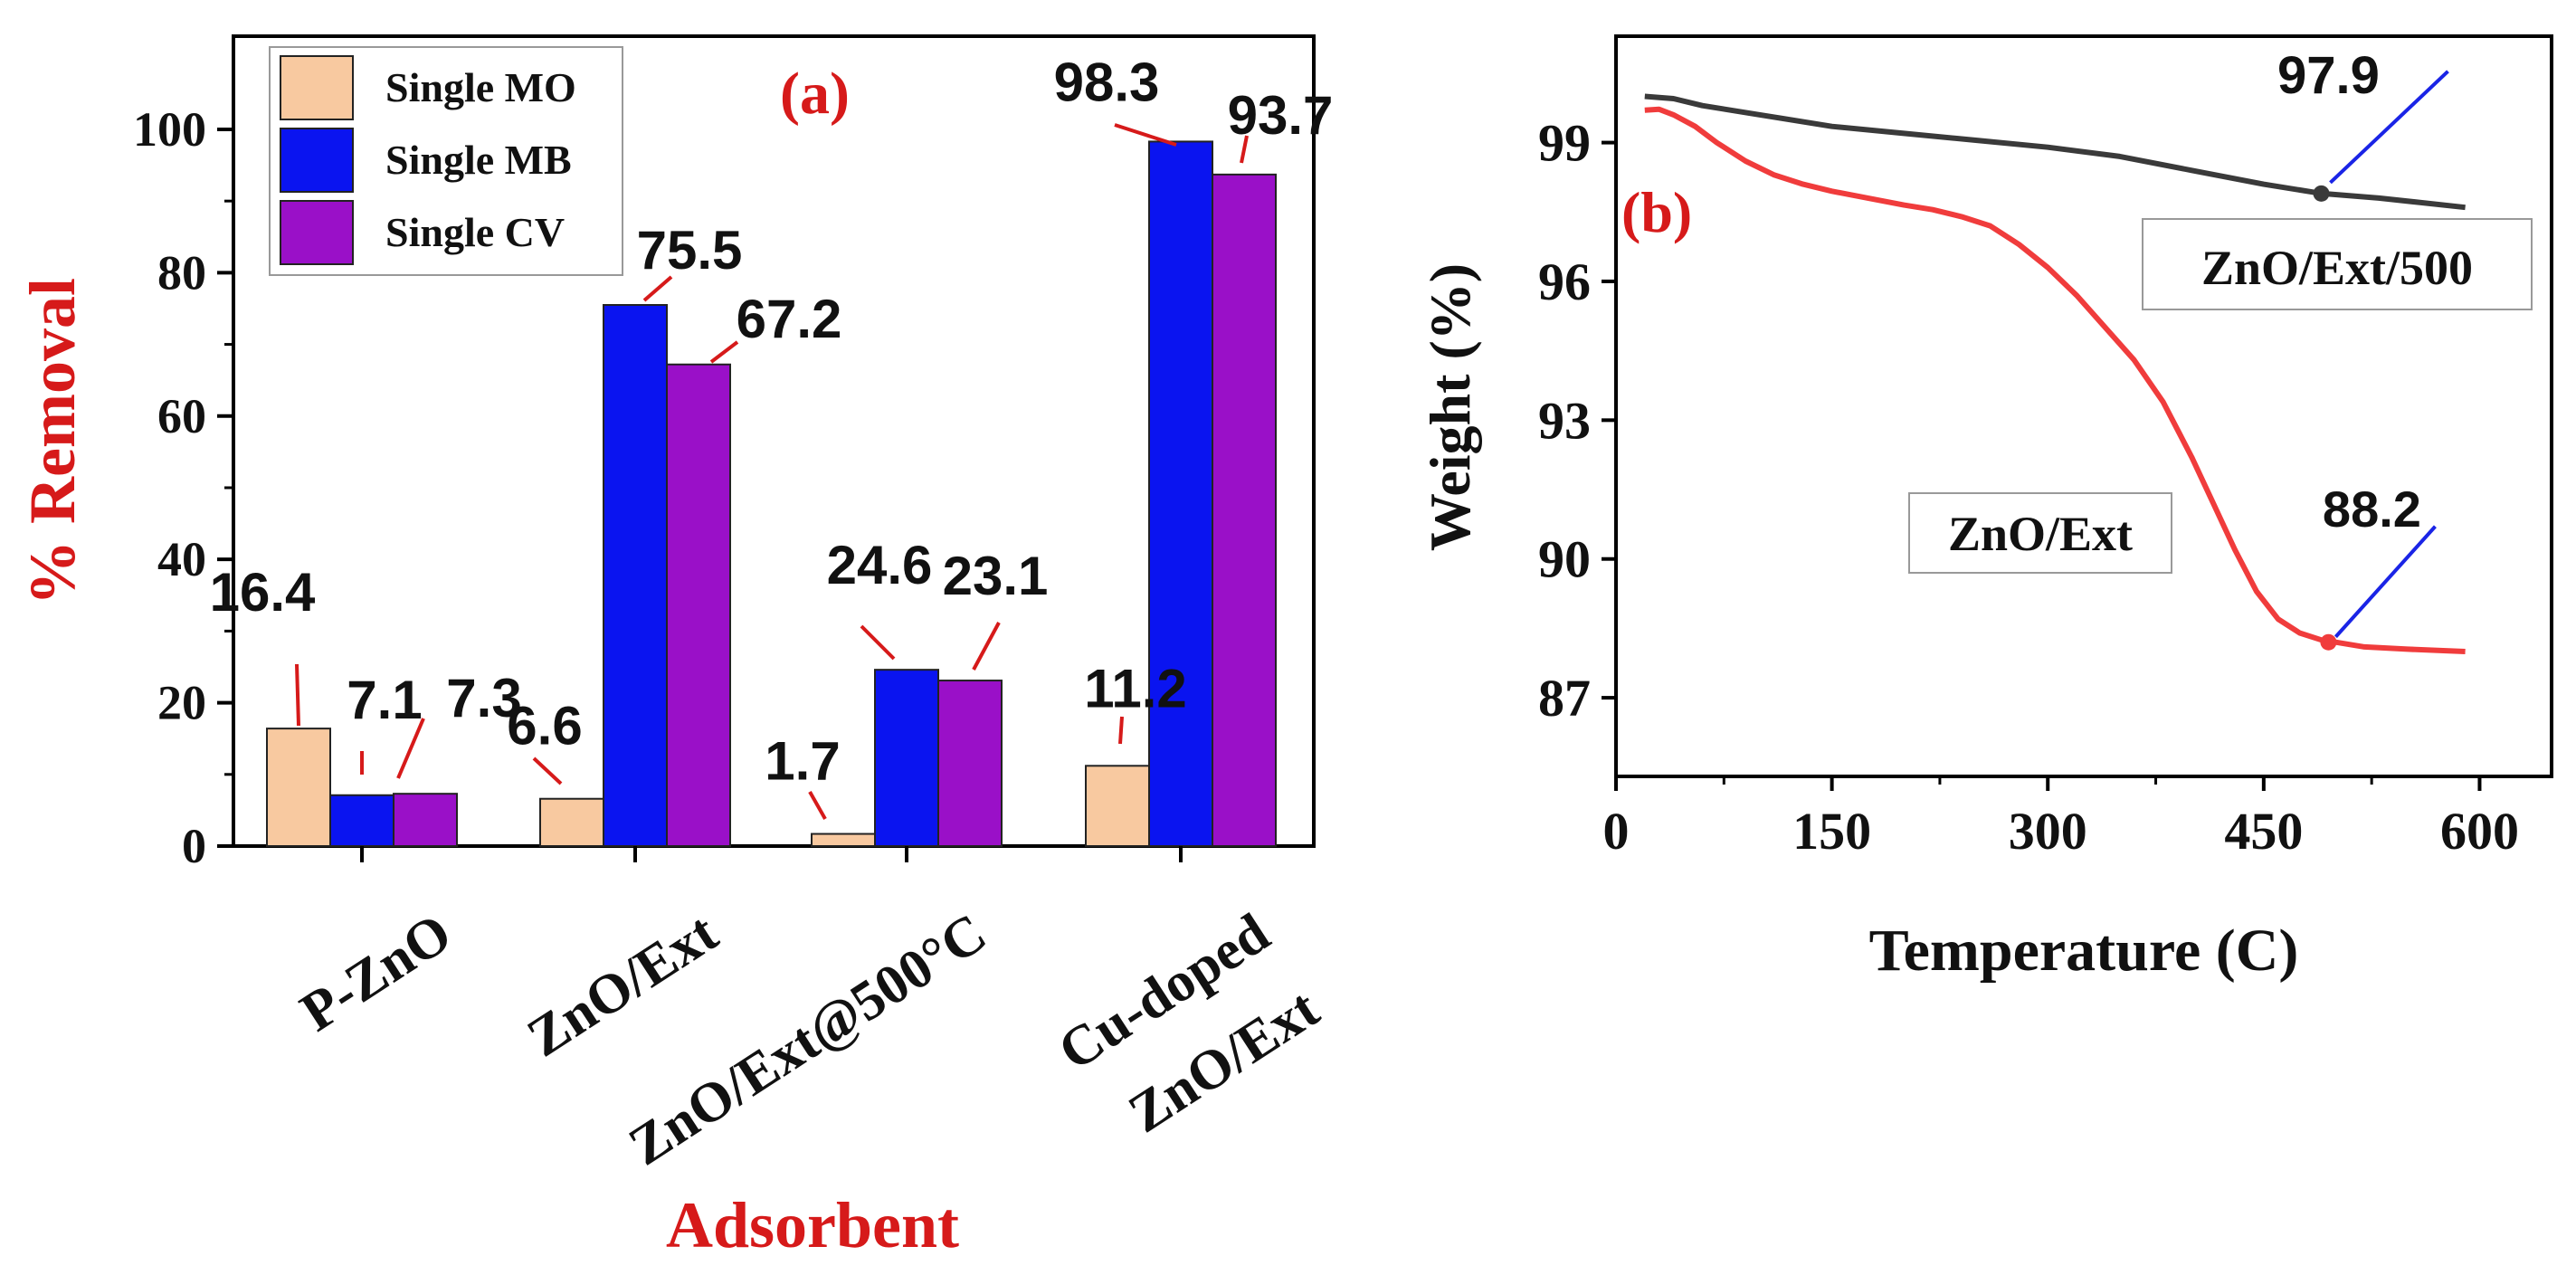 The height and width of the screenshot is (1275, 2576). I want to click on annotation-label-b: 97.9, so click(2328, 75).